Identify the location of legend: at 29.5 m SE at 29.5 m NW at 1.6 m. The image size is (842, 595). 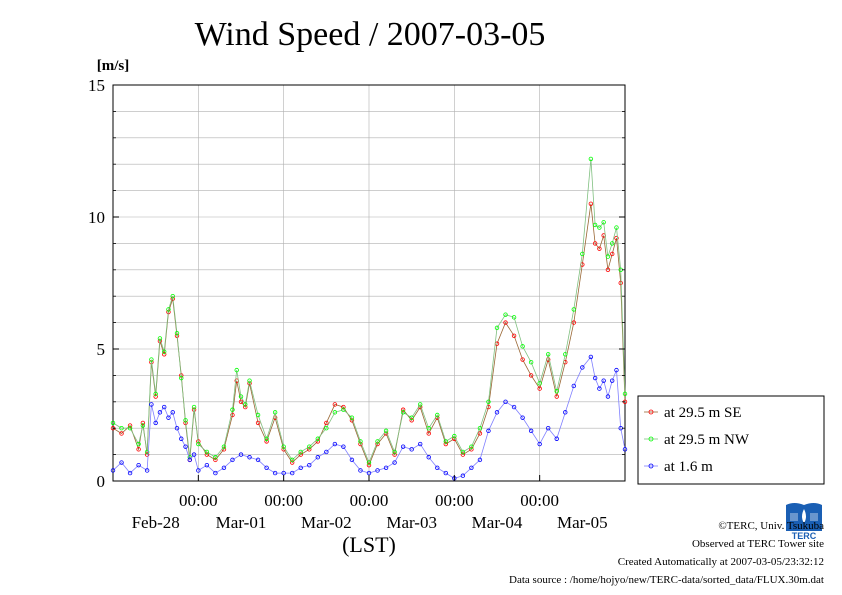
(731, 440).